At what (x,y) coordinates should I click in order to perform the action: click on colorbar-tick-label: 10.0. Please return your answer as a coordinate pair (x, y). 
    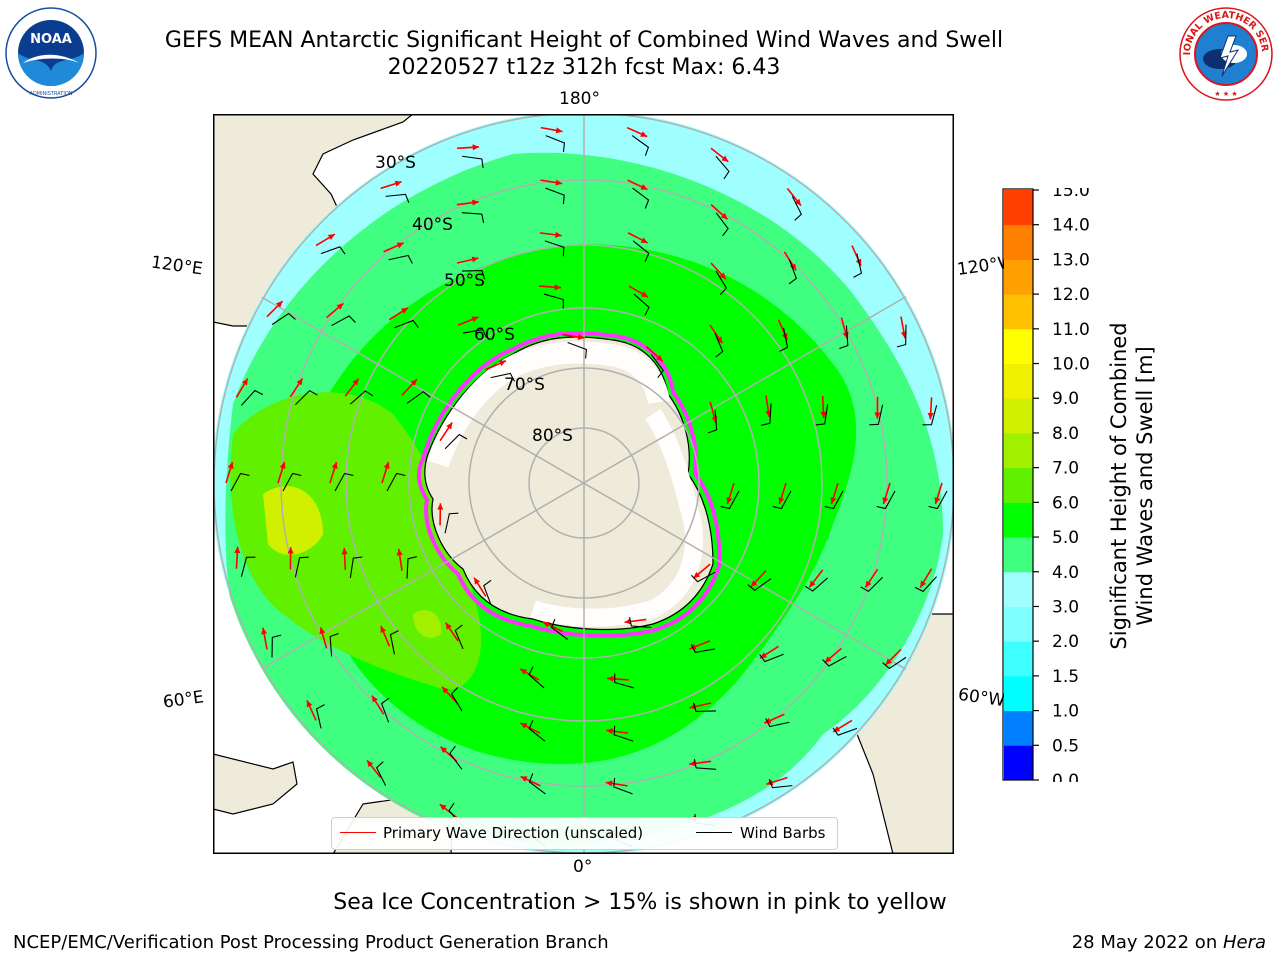
    Looking at the image, I should click on (1071, 365).